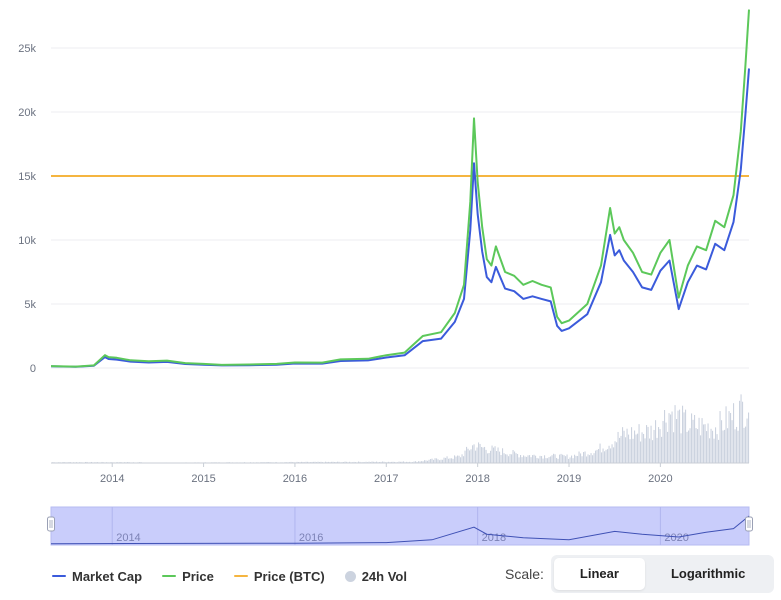 Image resolution: width=781 pixels, height=600 pixels. What do you see at coordinates (311, 538) in the screenshot?
I see `navigator-tick-label: 2016` at bounding box center [311, 538].